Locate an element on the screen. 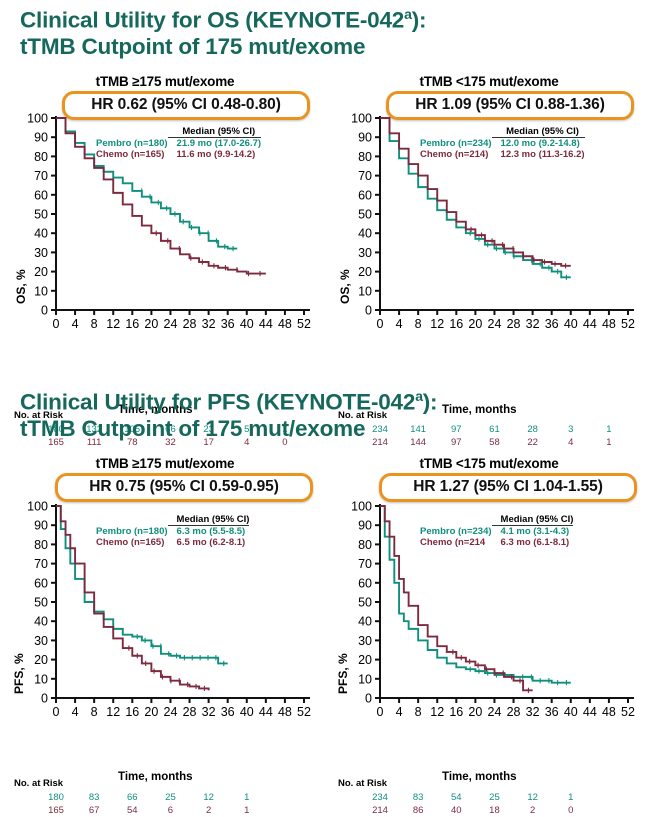 Image resolution: width=648 pixels, height=817 pixels. svg-text: 36 is located at coordinates (228, 324).